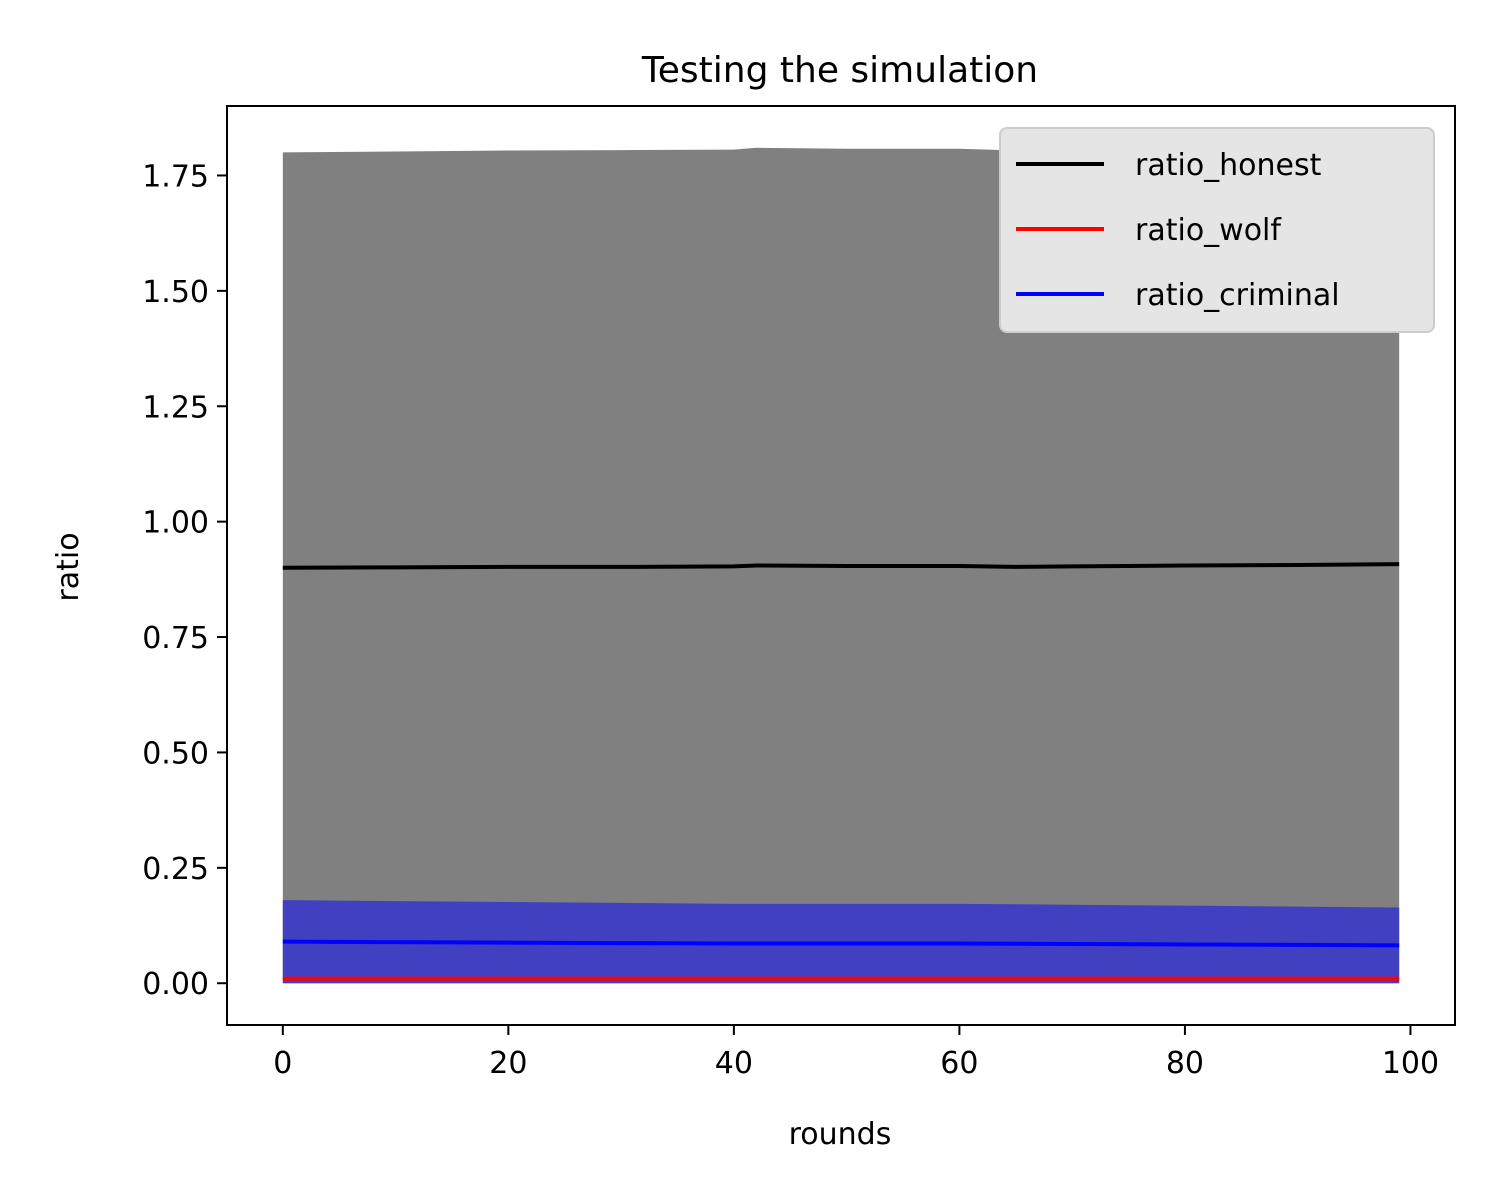  I want to click on y-tick-label: 0.50, so click(175, 753).